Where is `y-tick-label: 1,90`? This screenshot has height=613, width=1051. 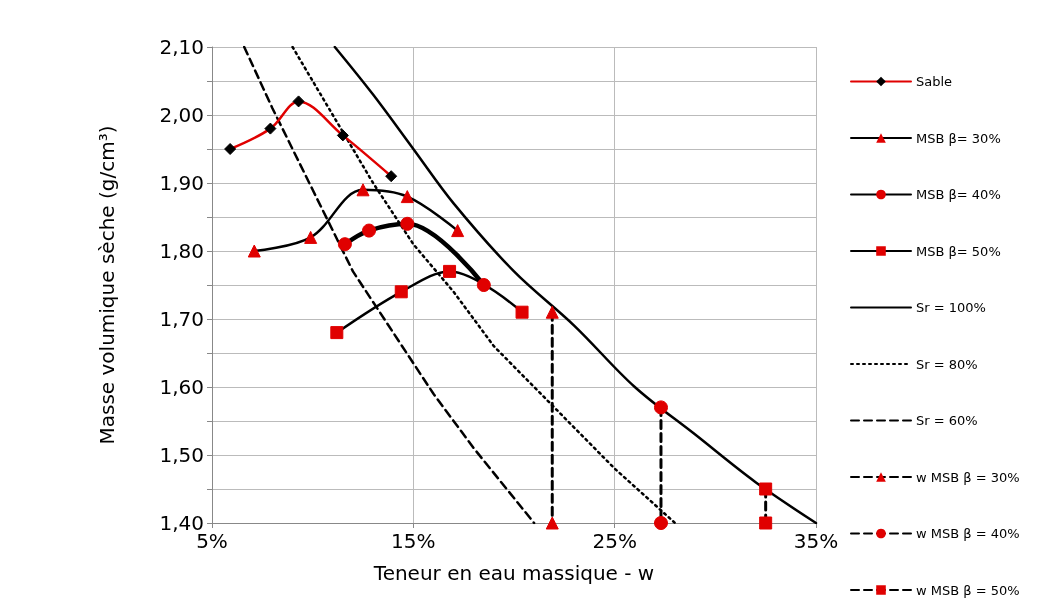 y-tick-label: 1,90 is located at coordinates (181, 183).